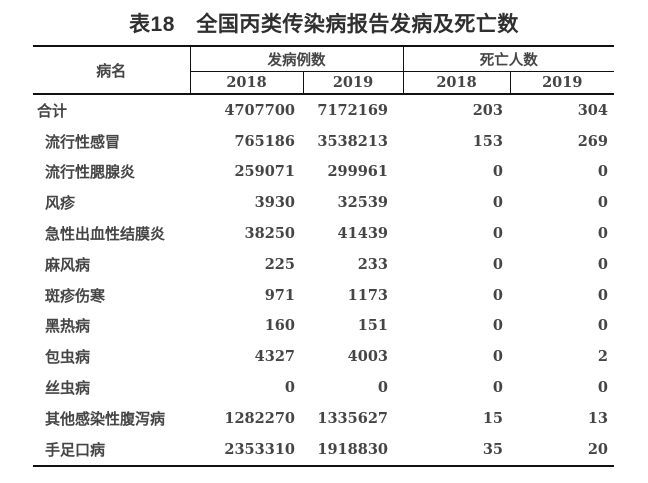  Describe the element at coordinates (112, 70) in the screenshot. I see `column-header-disease-name: 病名` at that location.